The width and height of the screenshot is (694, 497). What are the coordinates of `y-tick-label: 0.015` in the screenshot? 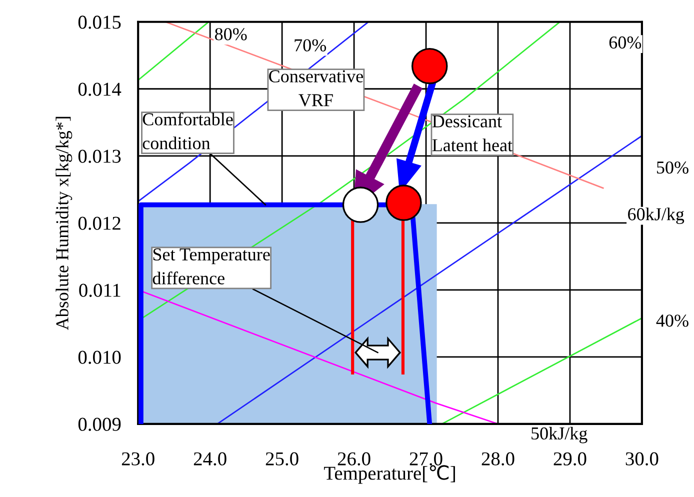 It's located at (99, 22).